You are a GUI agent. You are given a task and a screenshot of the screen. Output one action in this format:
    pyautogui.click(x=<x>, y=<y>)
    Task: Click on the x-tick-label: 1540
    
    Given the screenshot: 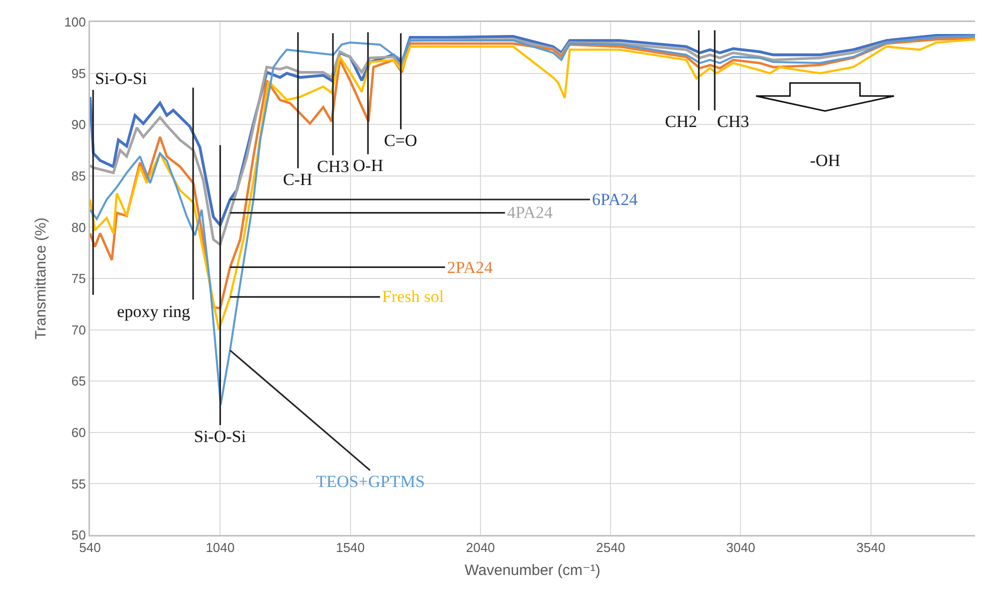 What is the action you would take?
    pyautogui.click(x=350, y=548)
    